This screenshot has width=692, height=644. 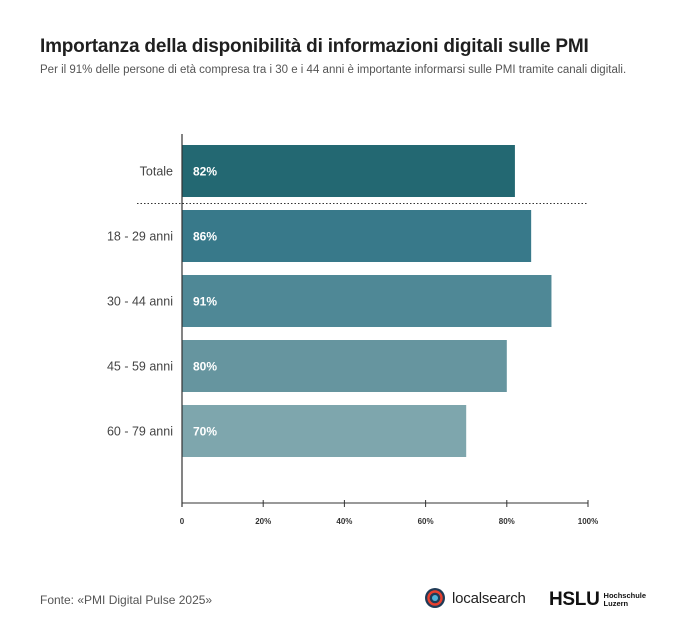 I want to click on bar-value-label: 91%, so click(x=205, y=302).